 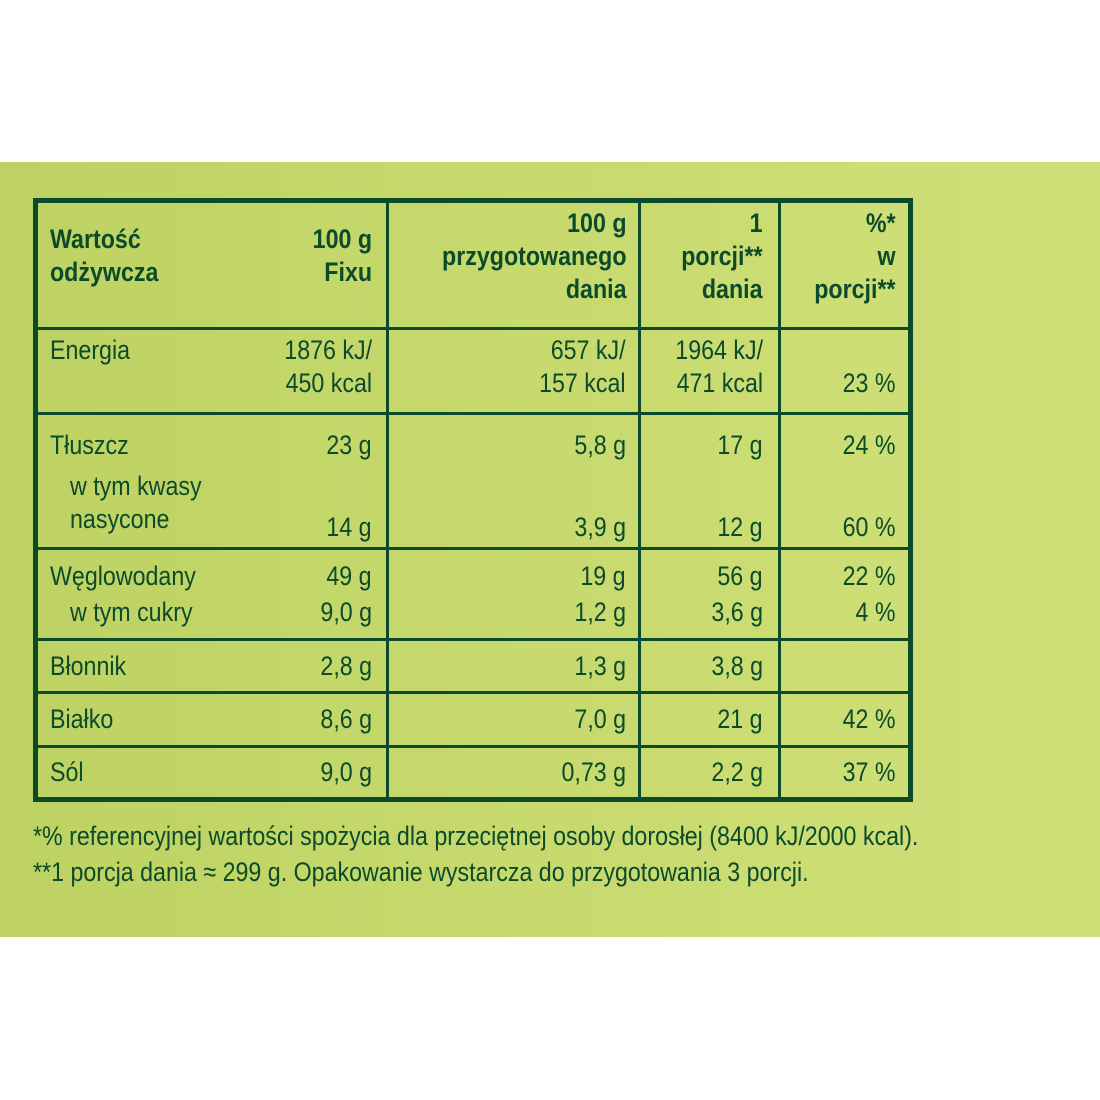 What do you see at coordinates (737, 612) in the screenshot?
I see `cell-portion: 3,6 g` at bounding box center [737, 612].